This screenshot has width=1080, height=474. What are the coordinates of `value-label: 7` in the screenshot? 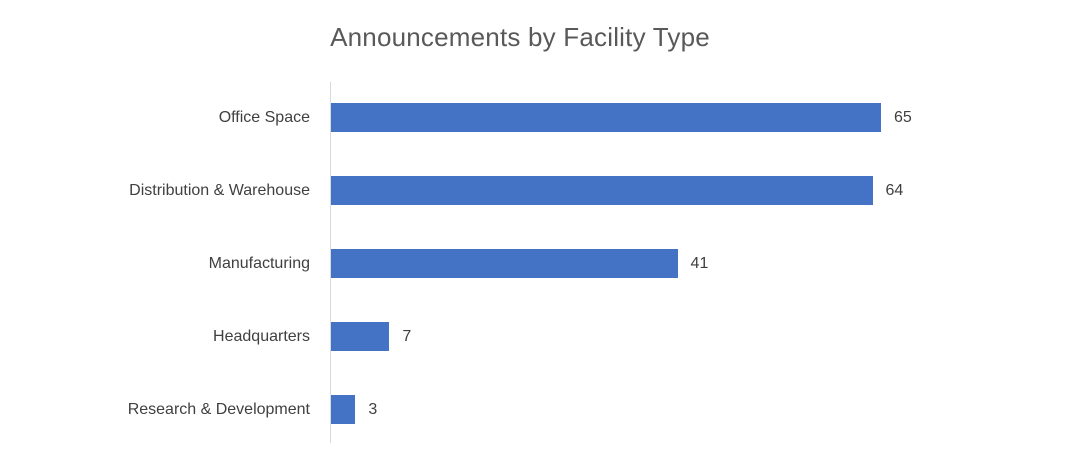 It's located at (407, 336).